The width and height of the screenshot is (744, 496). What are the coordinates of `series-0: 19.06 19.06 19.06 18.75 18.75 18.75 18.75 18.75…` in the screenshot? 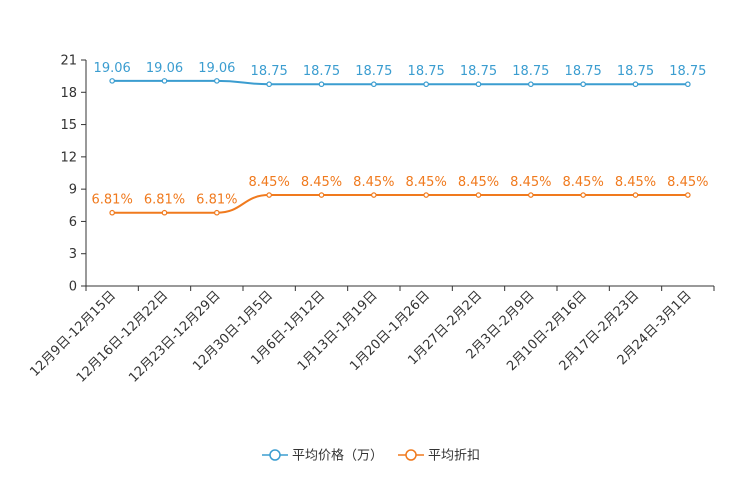 It's located at (400, 74).